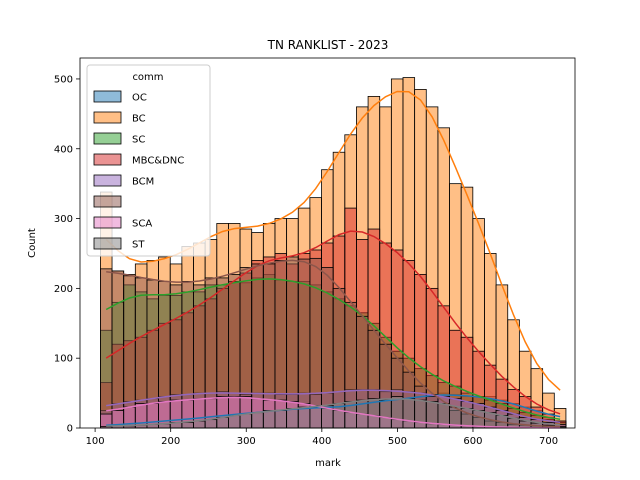  Describe the element at coordinates (143, 182) in the screenshot. I see `legend-label-bcm: BCM` at that location.